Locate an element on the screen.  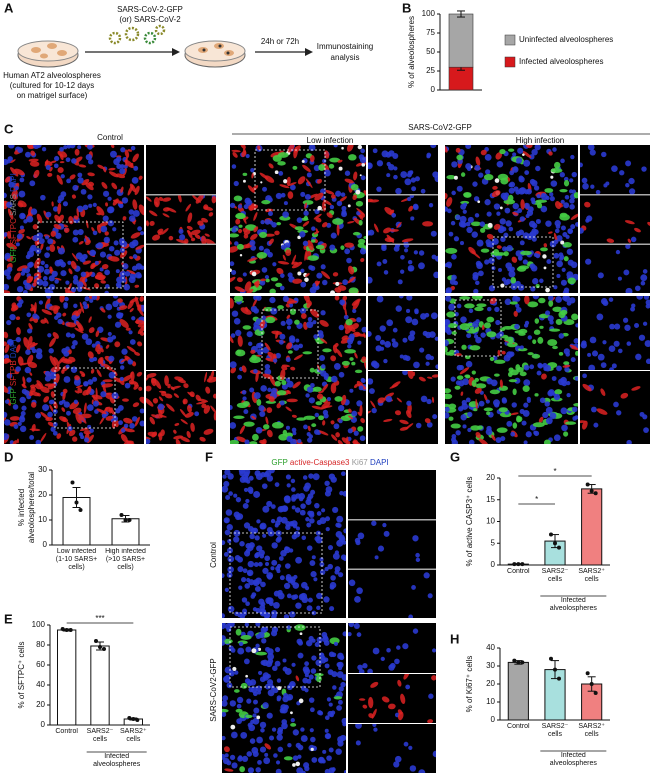
group-label: Infected alveolospheres is located at coordinates (117, 760).